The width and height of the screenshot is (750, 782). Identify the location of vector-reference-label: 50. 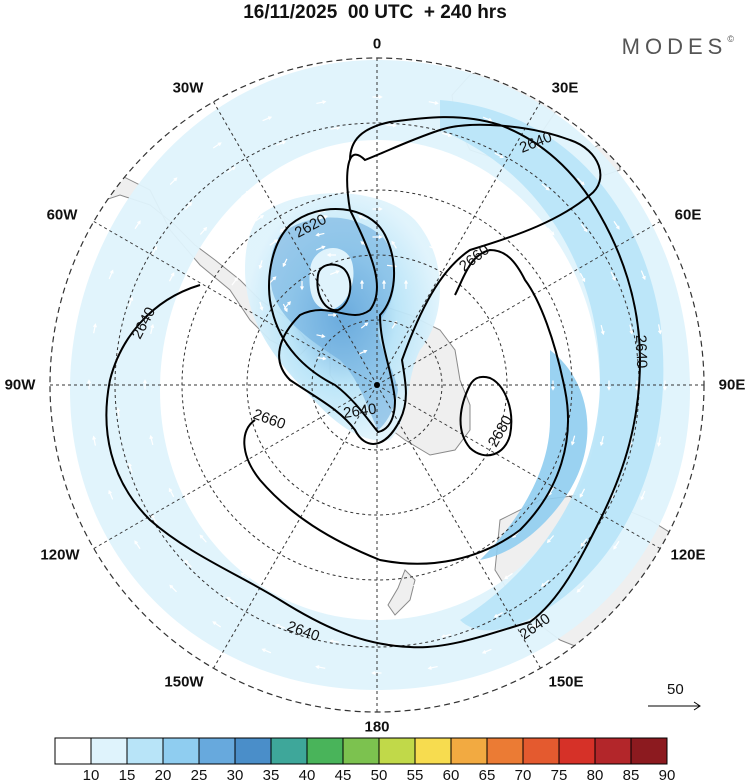
(675, 689).